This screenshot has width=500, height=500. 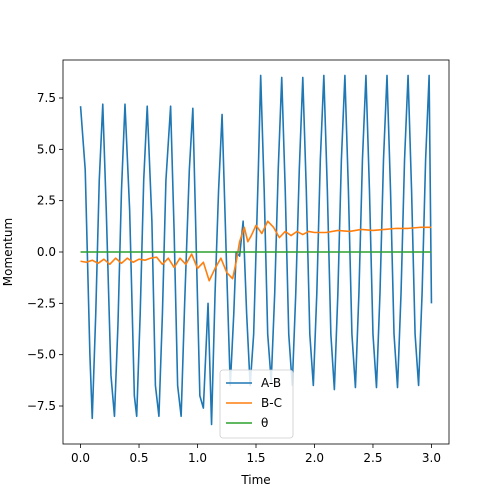 I want to click on x-tick-label: 0.5, so click(x=138, y=458).